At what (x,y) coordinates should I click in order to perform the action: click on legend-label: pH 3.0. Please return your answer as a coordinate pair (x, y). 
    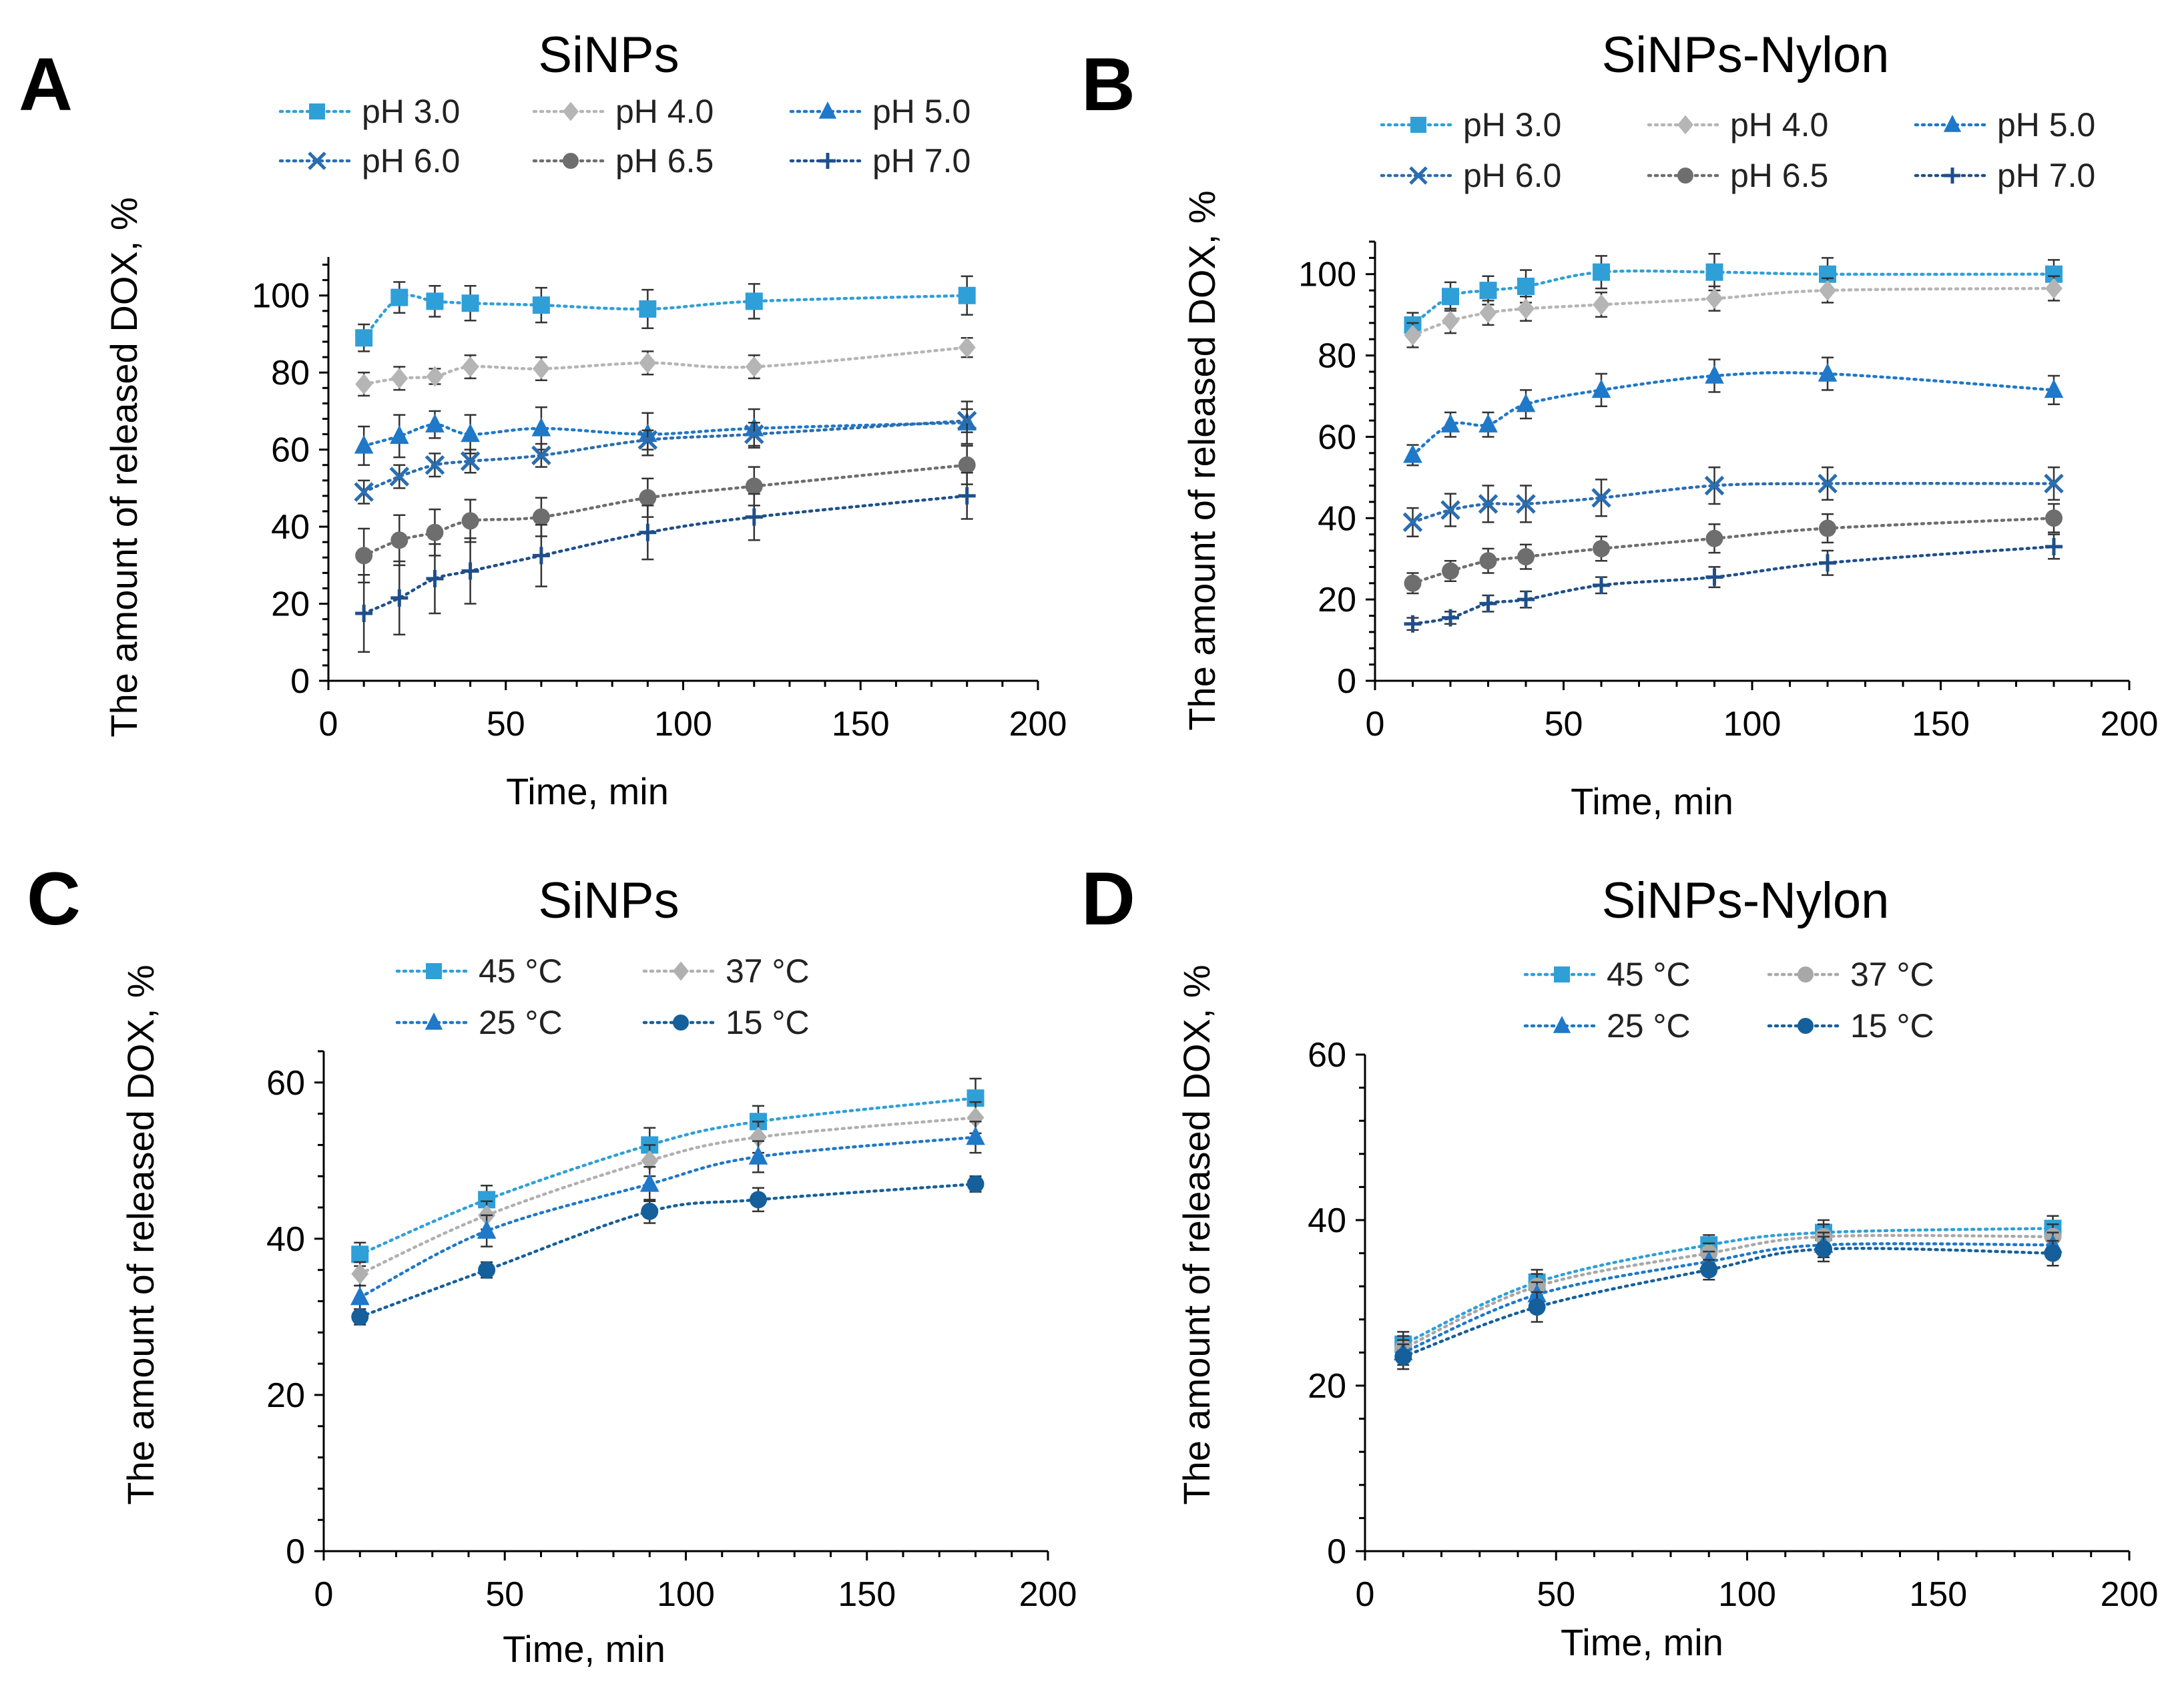
    Looking at the image, I should click on (411, 111).